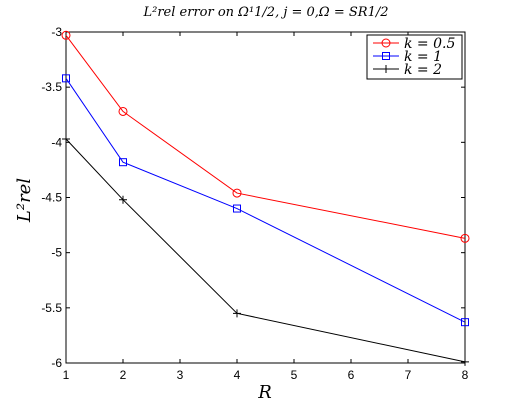  I want to click on y-tick-label: -4, so click(56, 142).